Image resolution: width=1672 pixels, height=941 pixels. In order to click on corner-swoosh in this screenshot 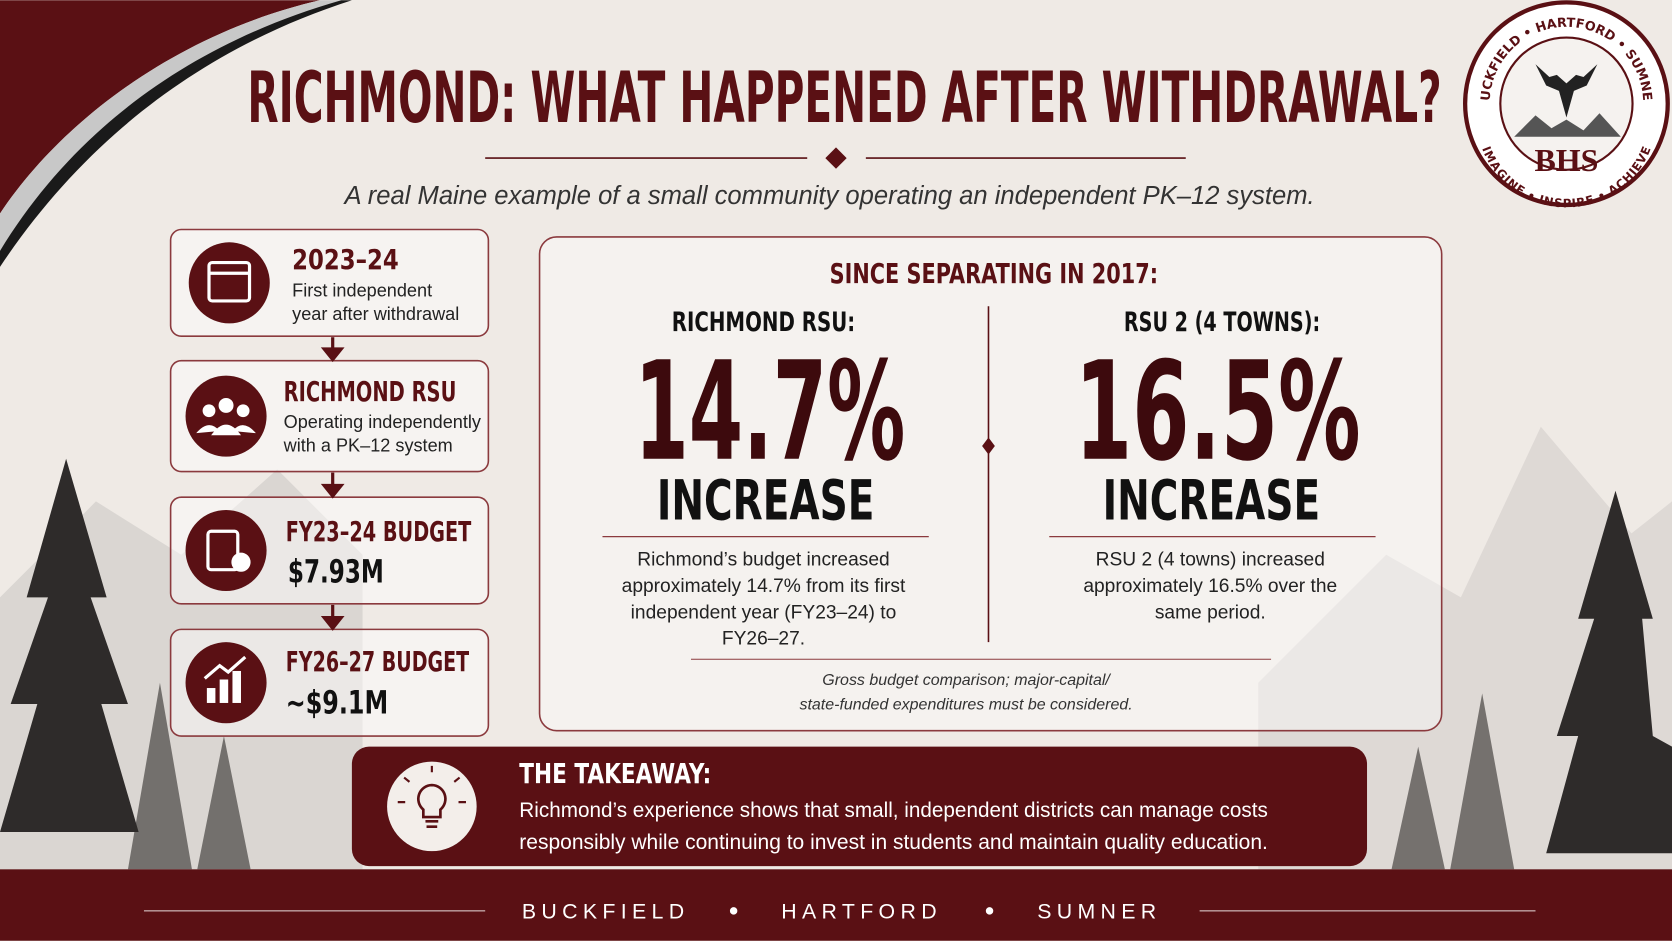, I will do `click(176, 133)`.